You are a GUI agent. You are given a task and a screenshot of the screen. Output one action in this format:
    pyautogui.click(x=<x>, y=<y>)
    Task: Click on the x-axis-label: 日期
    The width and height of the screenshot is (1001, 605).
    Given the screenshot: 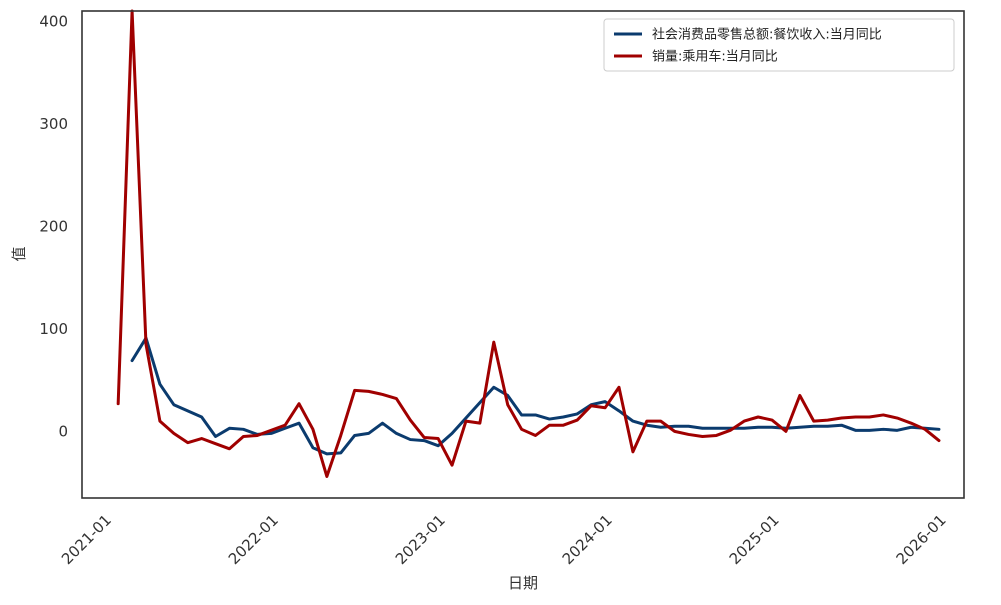 What is the action you would take?
    pyautogui.click(x=523, y=583)
    